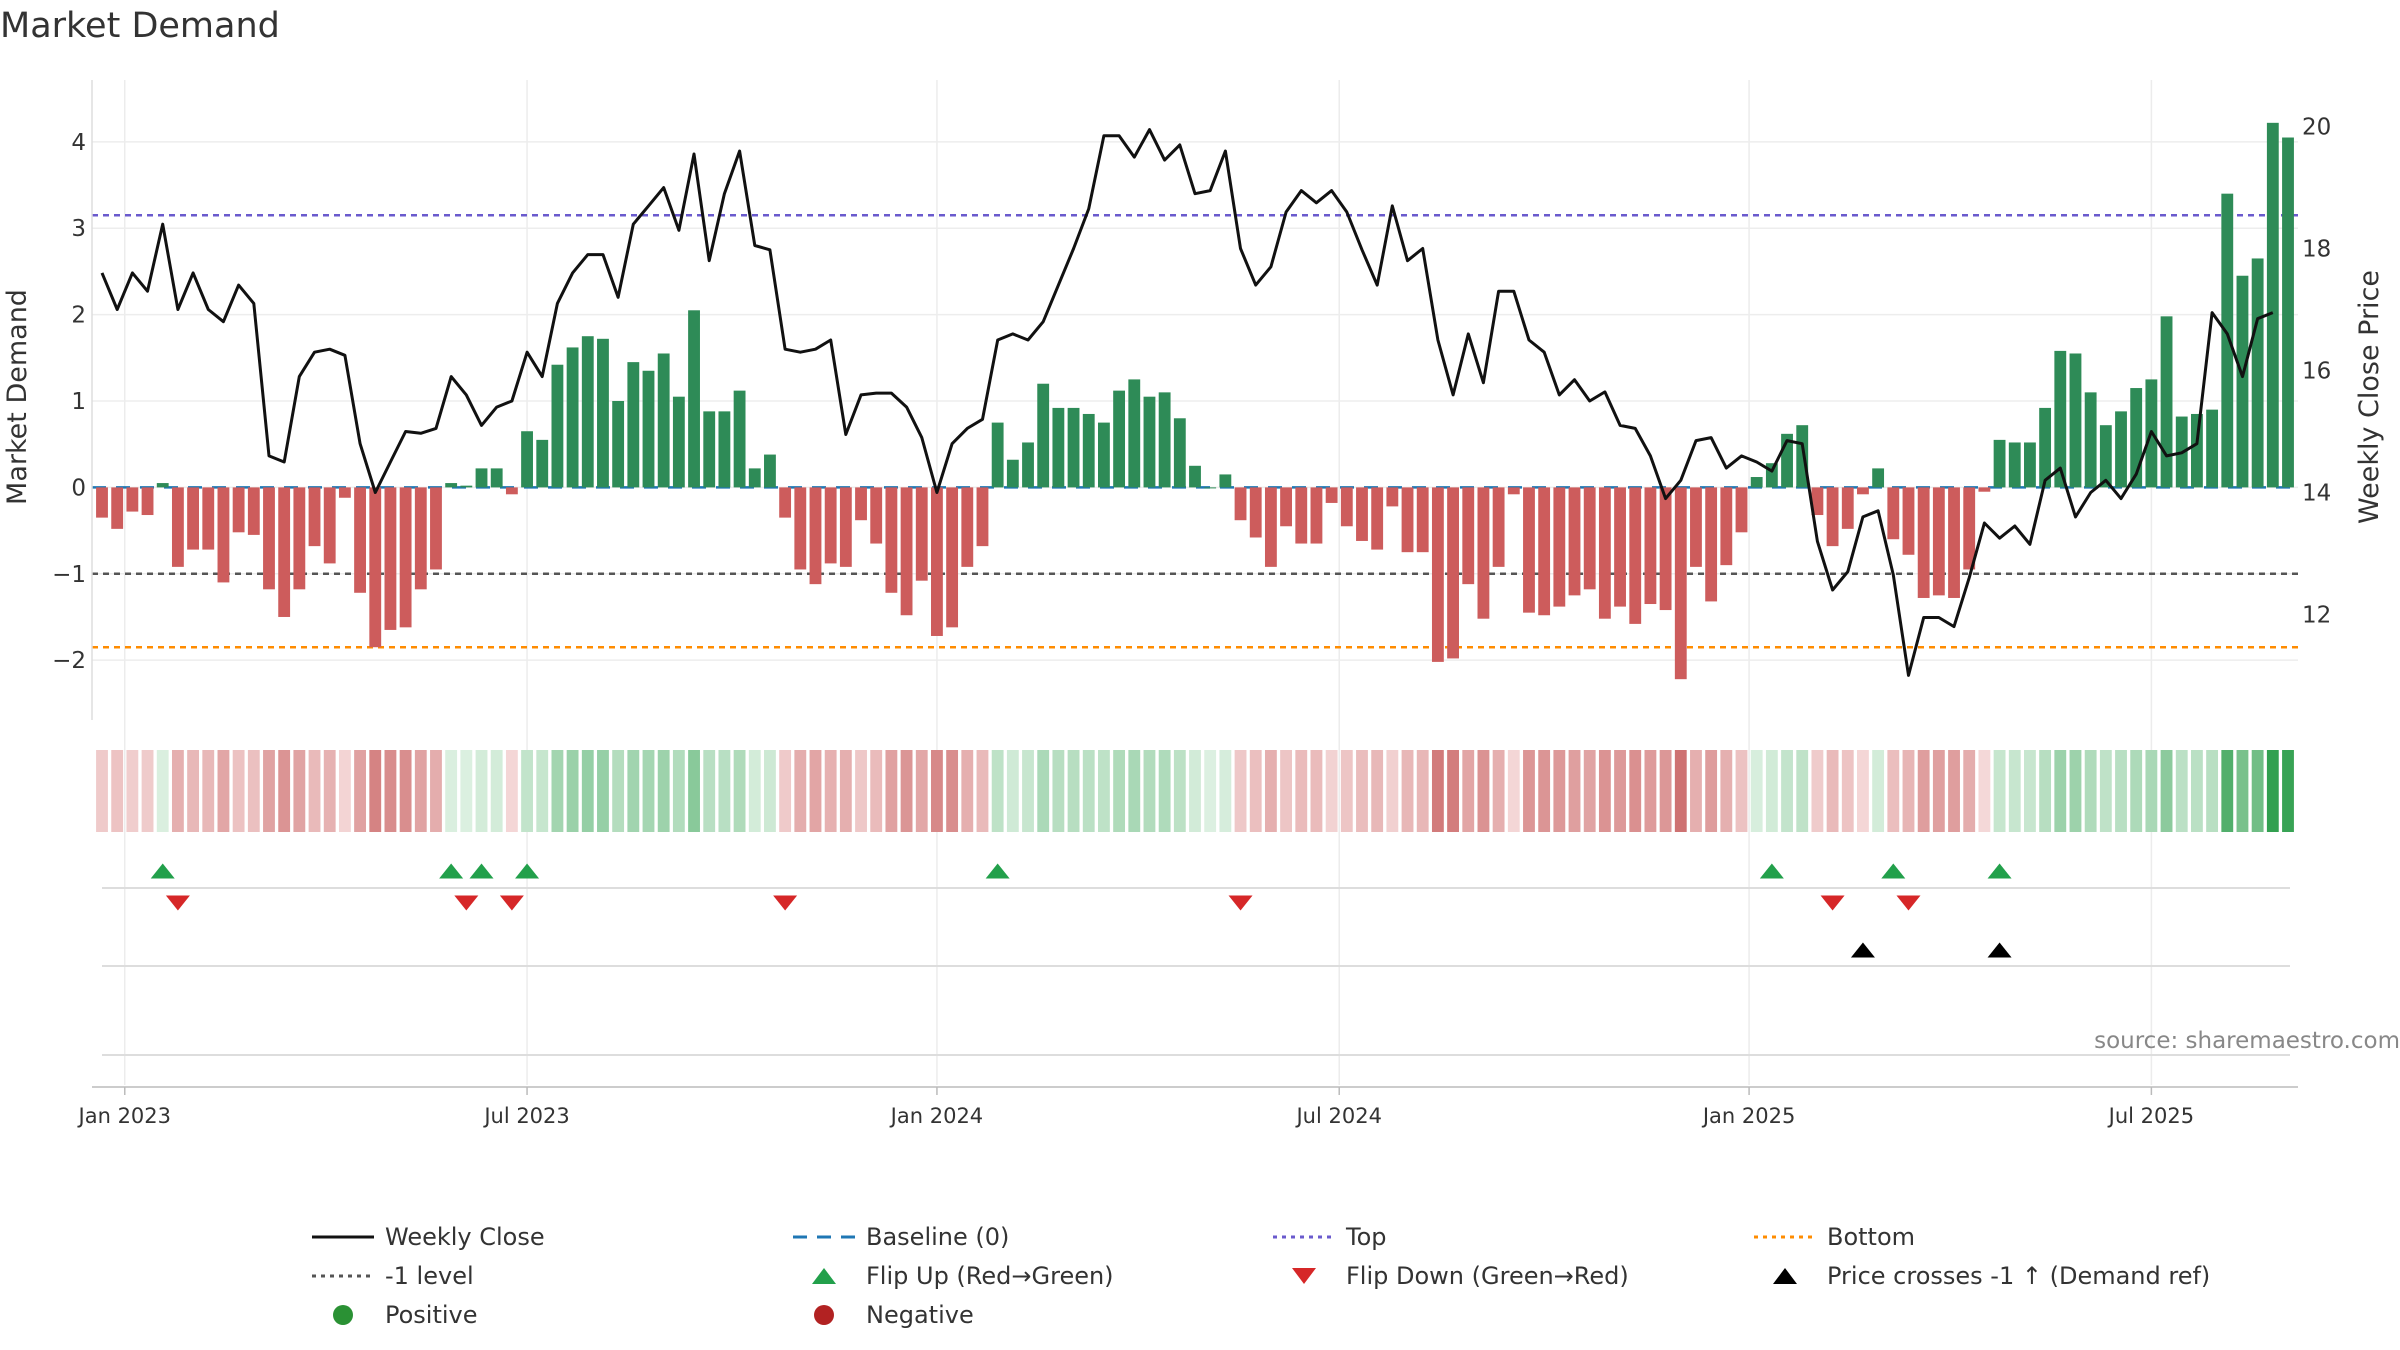  I want to click on legend-swatch, so click(824, 1276).